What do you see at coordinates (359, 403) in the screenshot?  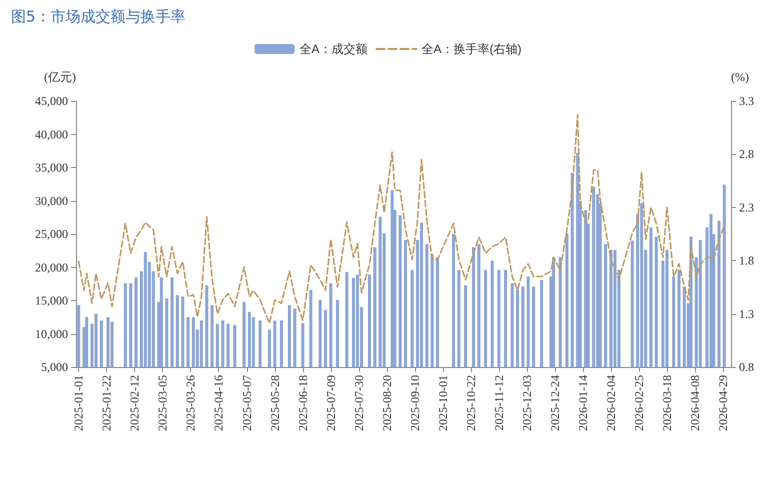 I see `x-tick-label: 2025-07-30` at bounding box center [359, 403].